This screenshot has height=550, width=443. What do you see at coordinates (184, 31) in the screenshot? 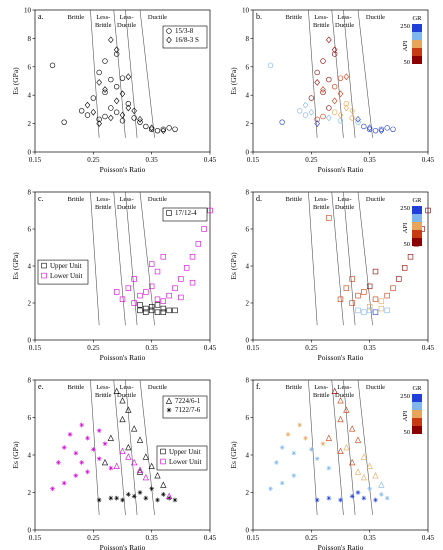
I see `legend-label: 15/3-8` at bounding box center [184, 31].